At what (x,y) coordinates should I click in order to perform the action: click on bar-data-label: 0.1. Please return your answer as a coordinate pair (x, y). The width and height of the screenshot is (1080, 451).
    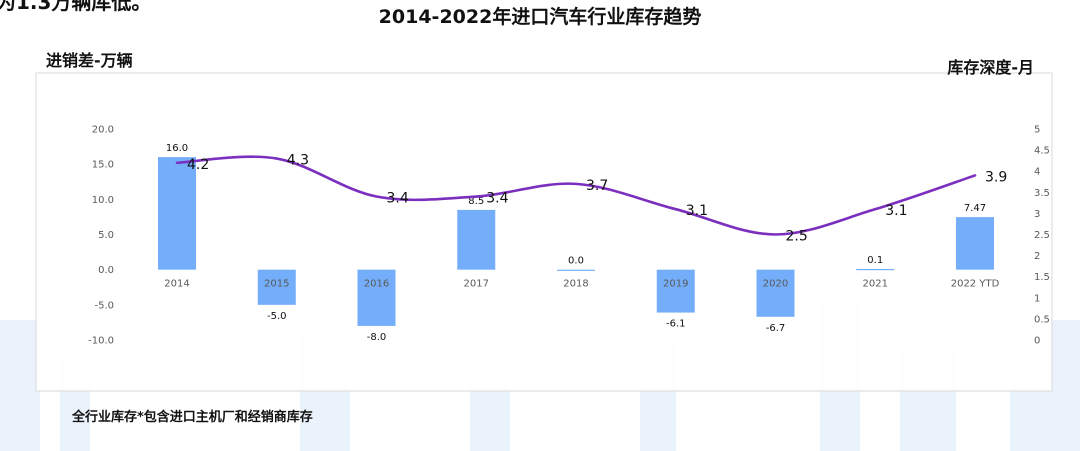
    Looking at the image, I should click on (875, 260).